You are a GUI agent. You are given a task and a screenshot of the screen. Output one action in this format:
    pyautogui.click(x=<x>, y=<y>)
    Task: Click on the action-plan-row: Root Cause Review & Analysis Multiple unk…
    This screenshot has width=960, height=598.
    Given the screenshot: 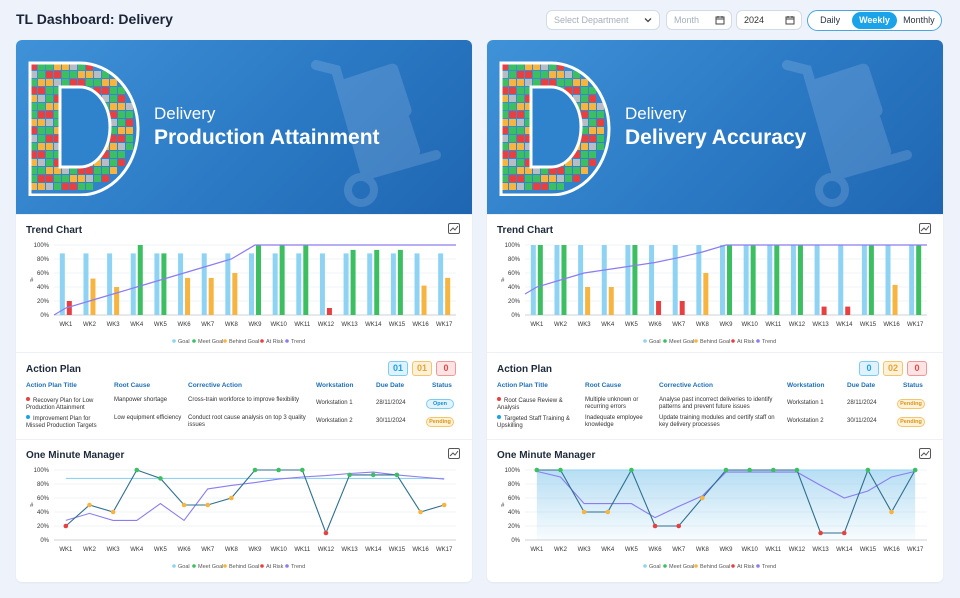 What is the action you would take?
    pyautogui.click(x=717, y=405)
    